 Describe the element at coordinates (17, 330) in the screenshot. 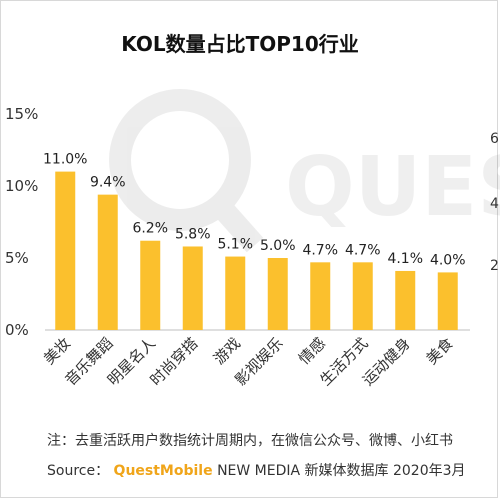

I see `y-tick-label: 0%` at that location.